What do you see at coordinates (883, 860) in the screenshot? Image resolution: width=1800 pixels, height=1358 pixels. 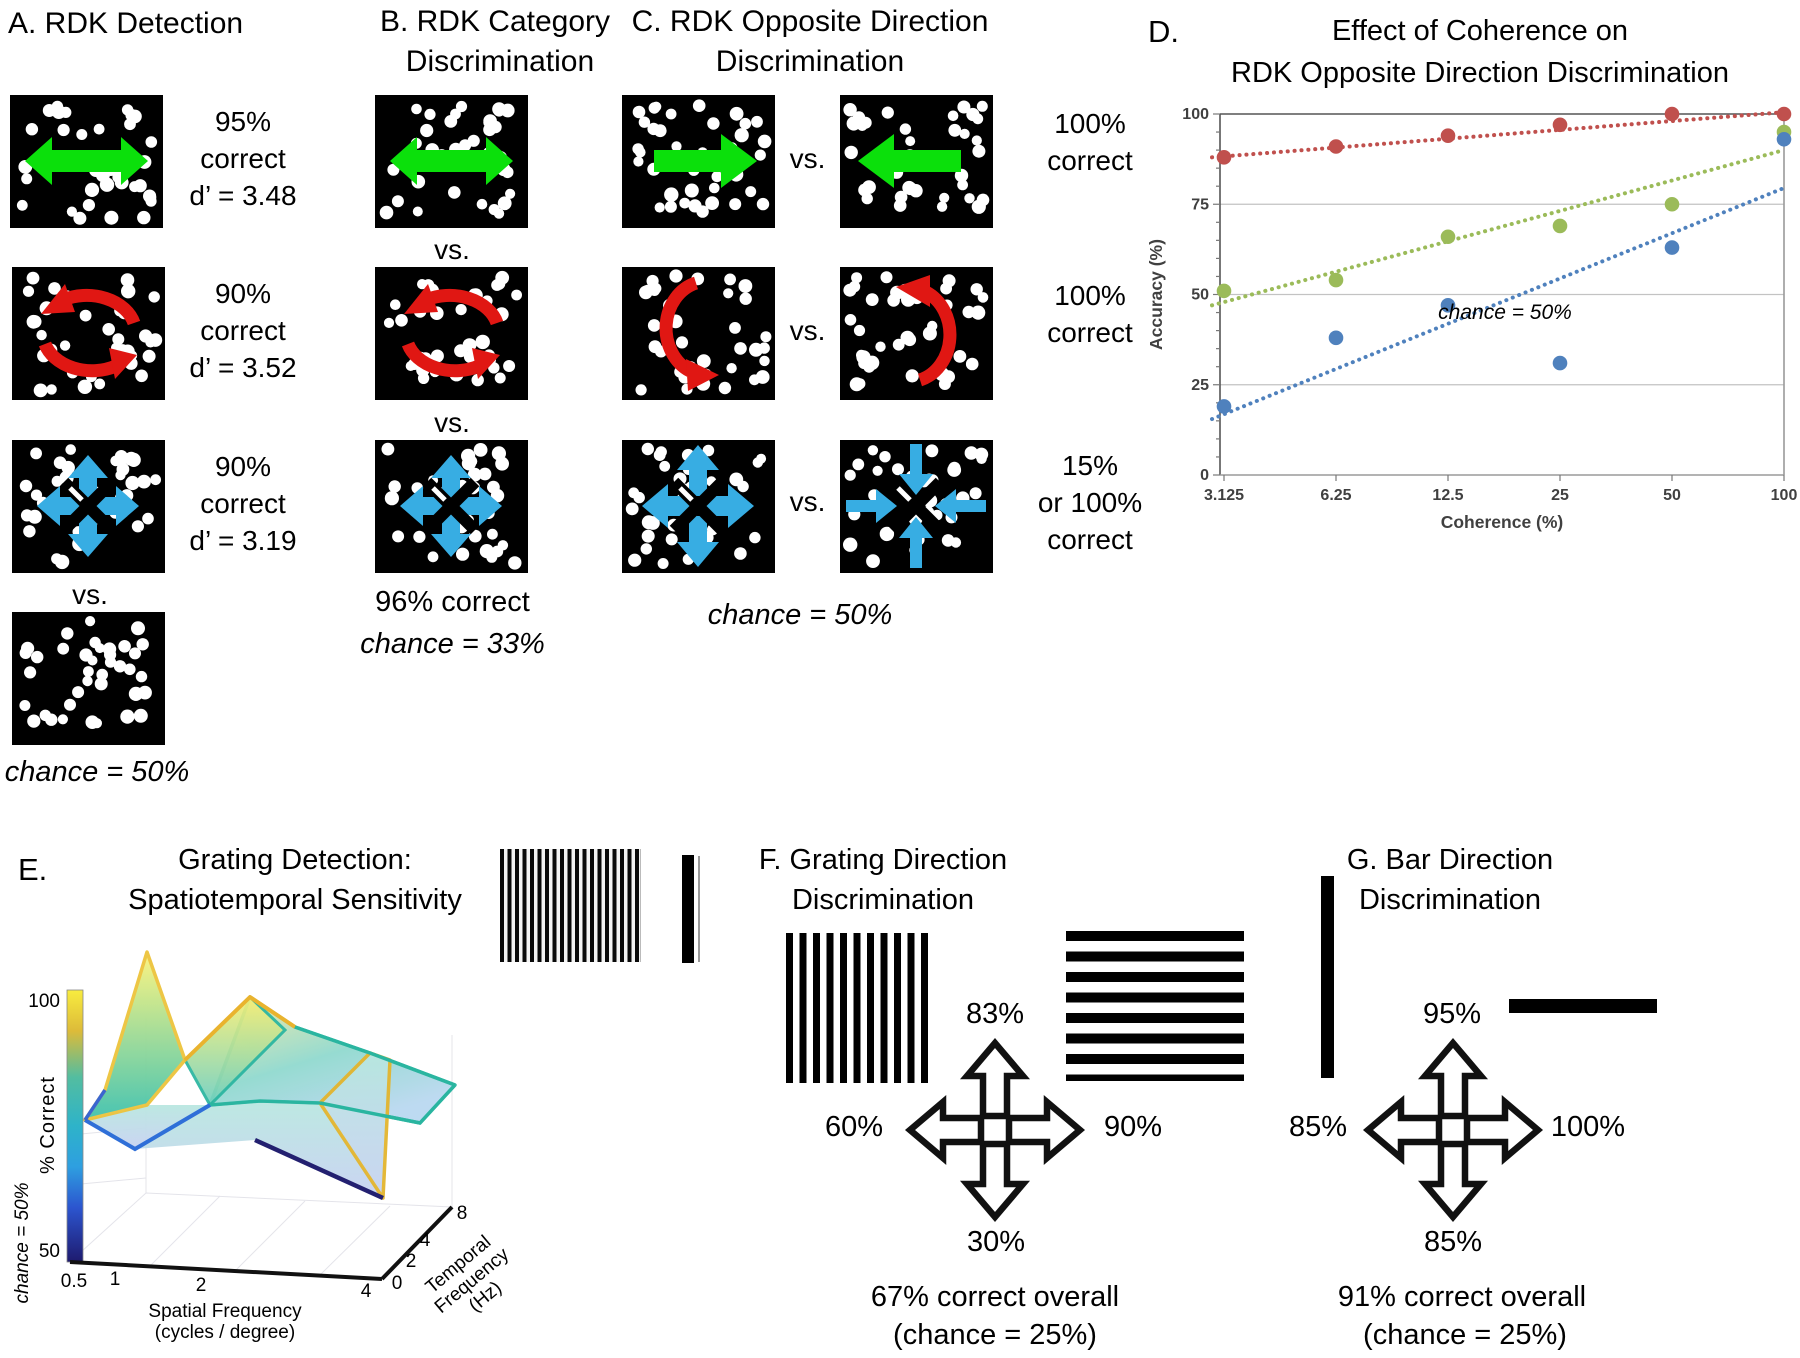 I see `panel-f-title-1: F. Grating Direction` at bounding box center [883, 860].